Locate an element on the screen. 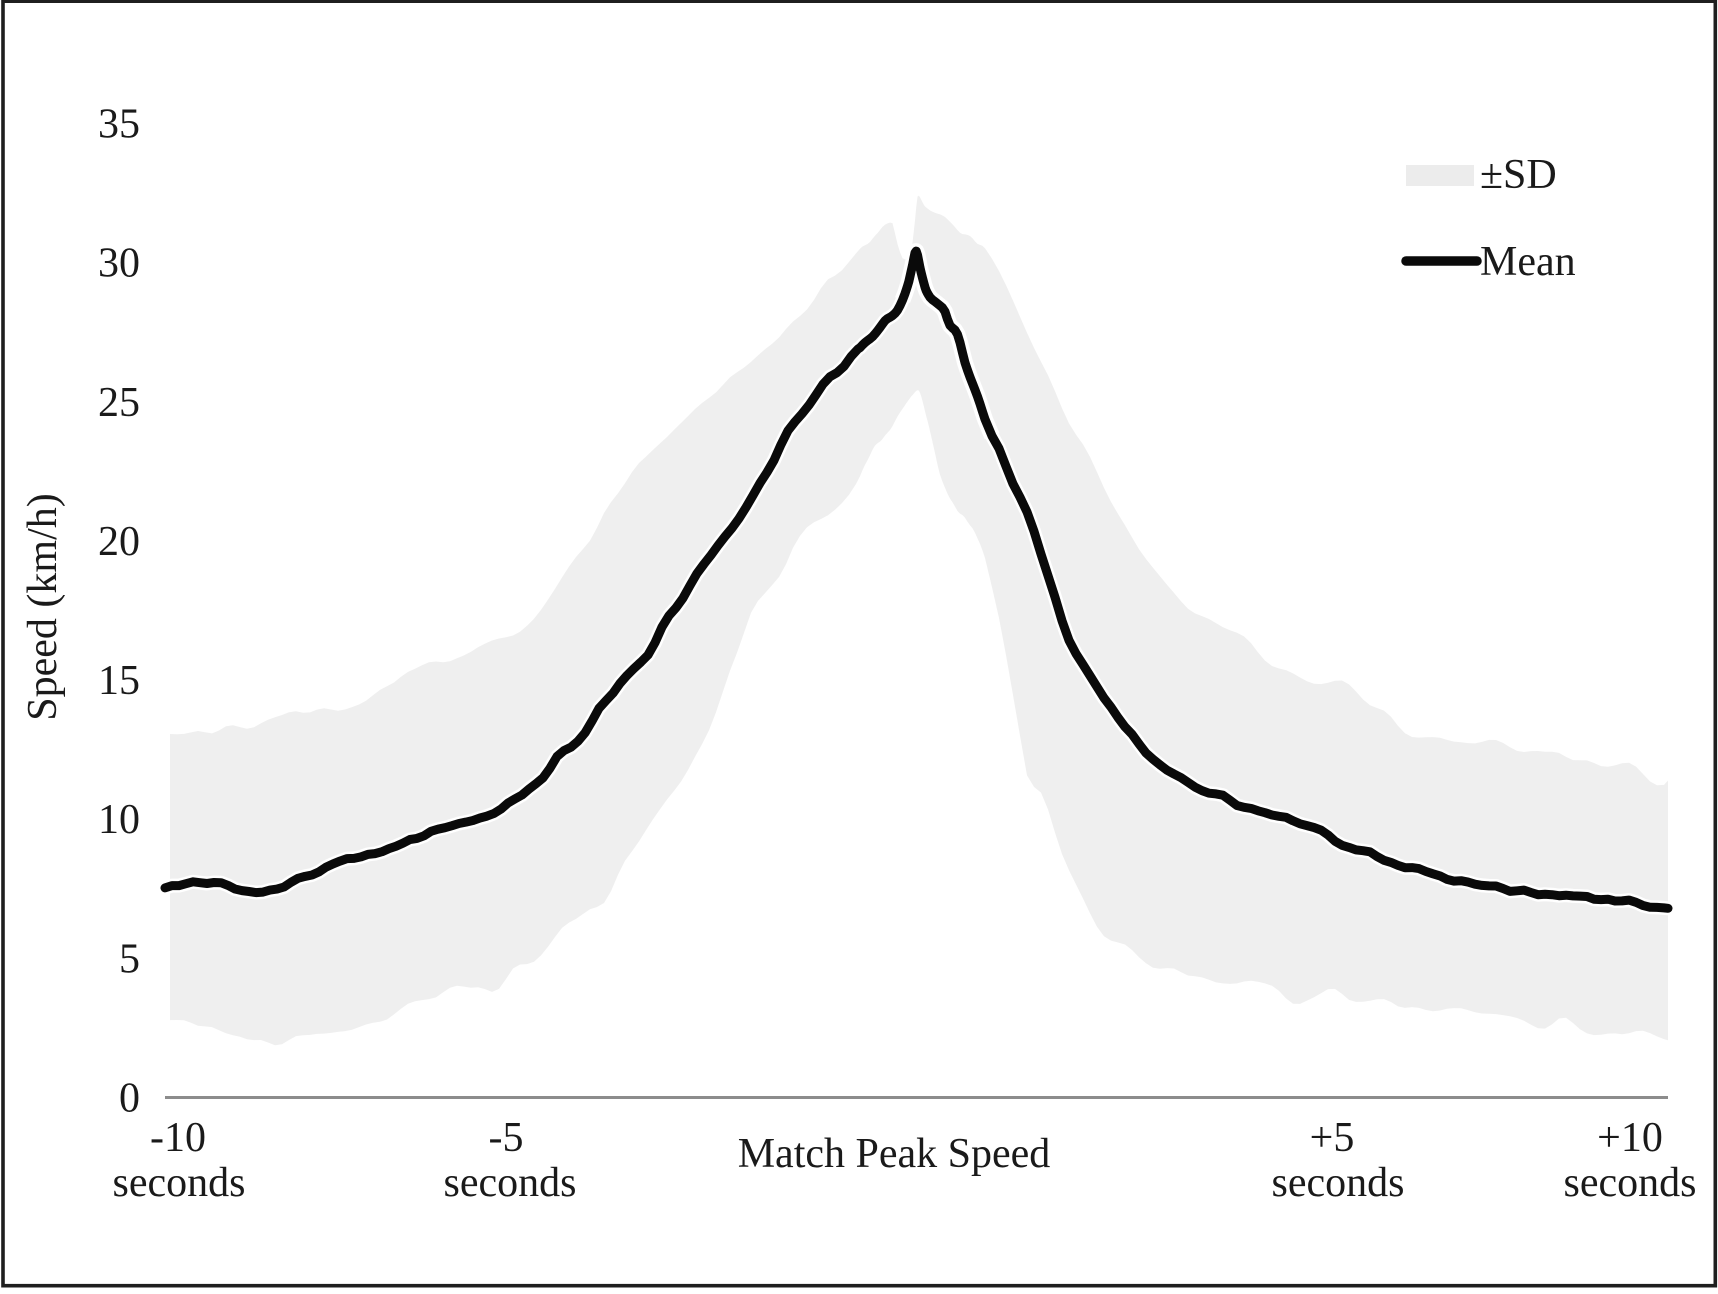 The height and width of the screenshot is (1294, 1718). svg-text: ±SD is located at coordinates (1518, 175).